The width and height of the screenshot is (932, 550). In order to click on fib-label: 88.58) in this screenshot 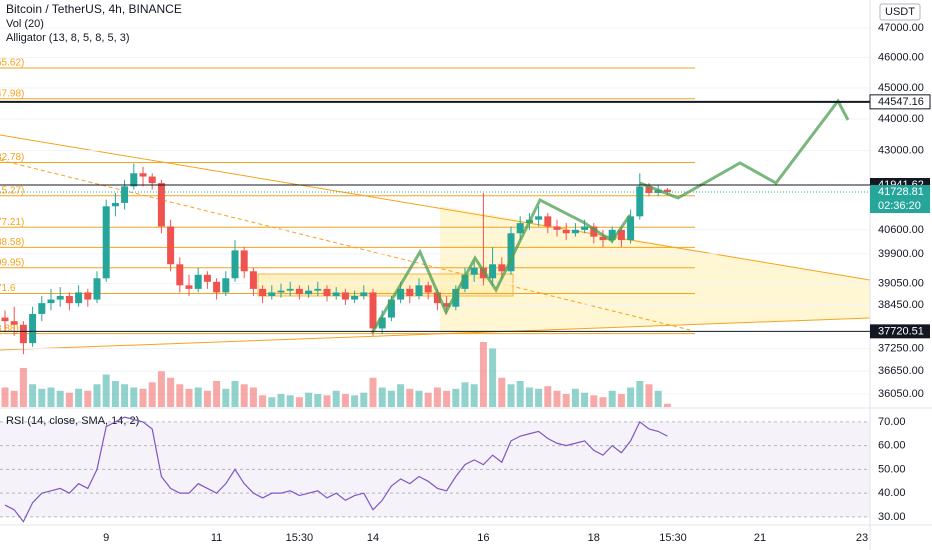, I will do `click(12, 242)`.